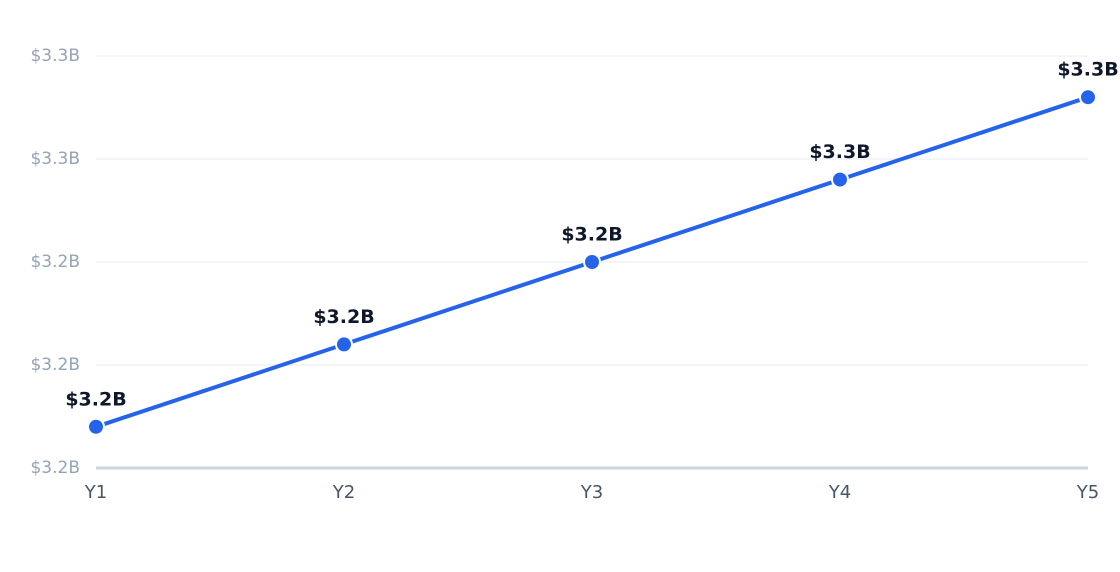  I want to click on x-tick-label: Y5, so click(1087, 492).